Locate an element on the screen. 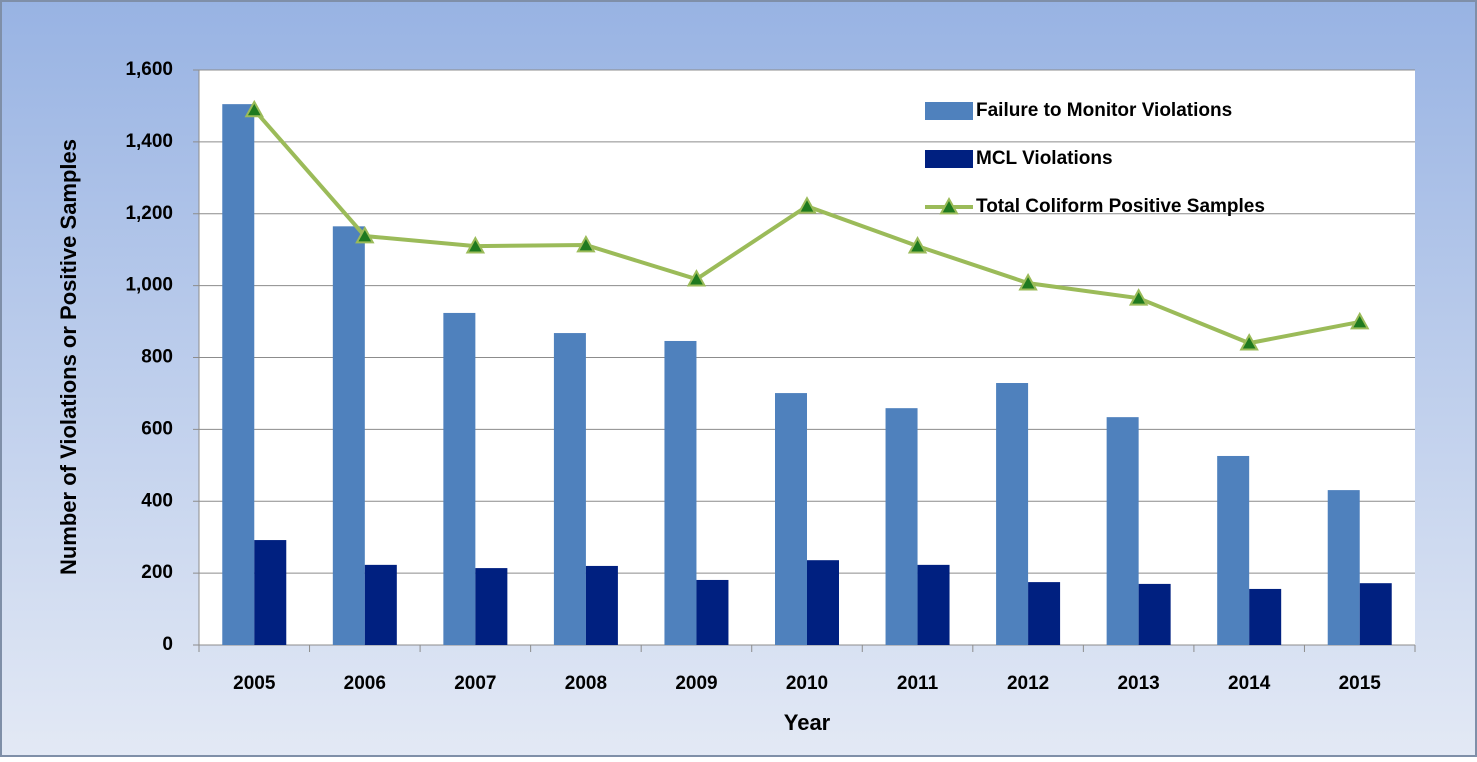 This screenshot has width=1477, height=762. y-tick-label: 1,000 is located at coordinates (149, 285).